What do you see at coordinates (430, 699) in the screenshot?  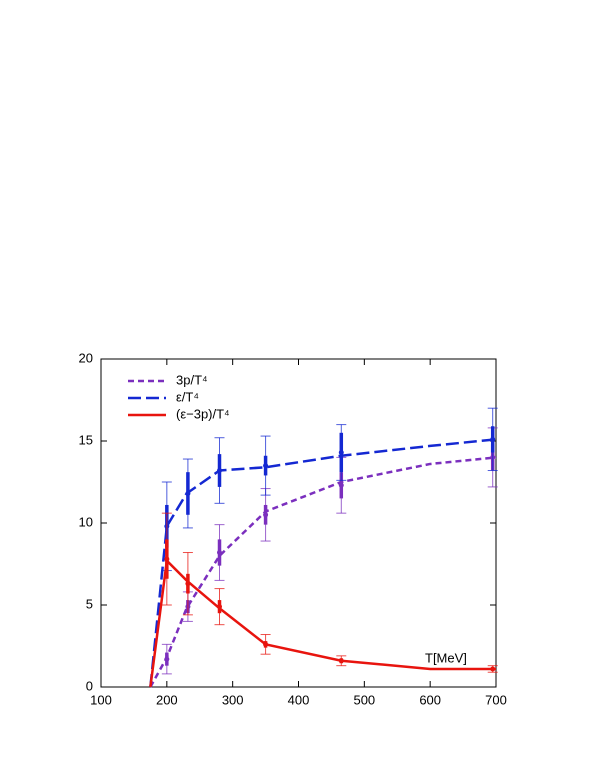 I see `x-tick-label: 600` at bounding box center [430, 699].